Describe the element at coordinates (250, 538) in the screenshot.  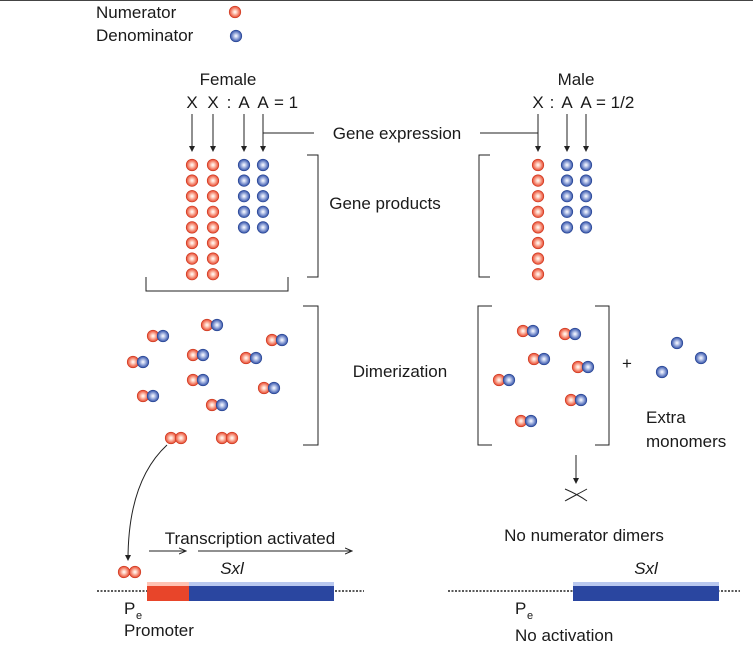
I see `transcription-activated-label: Transcription activated` at that location.